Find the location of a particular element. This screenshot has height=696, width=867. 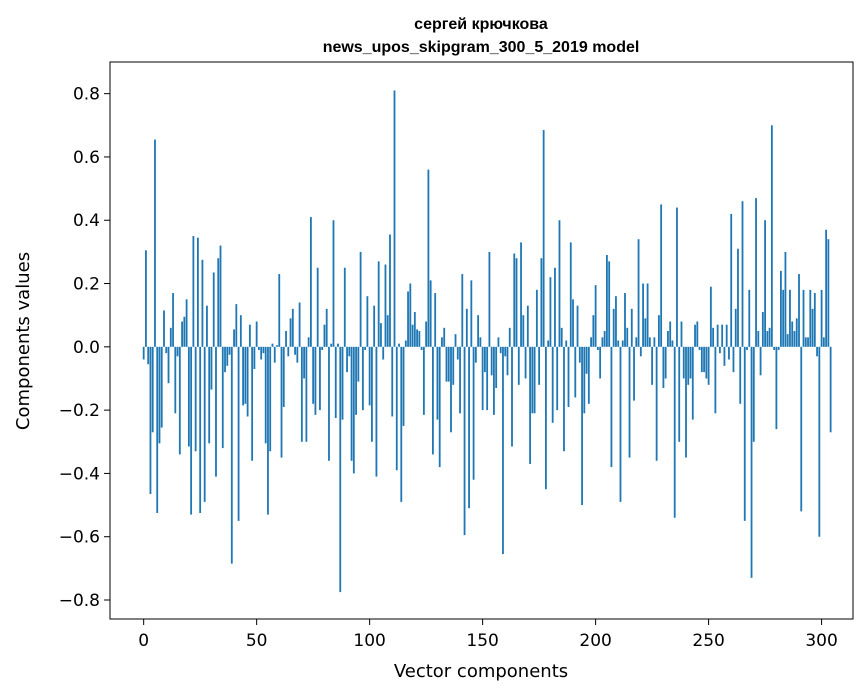

y-tick-label-5: 0.2 is located at coordinates (86, 285).